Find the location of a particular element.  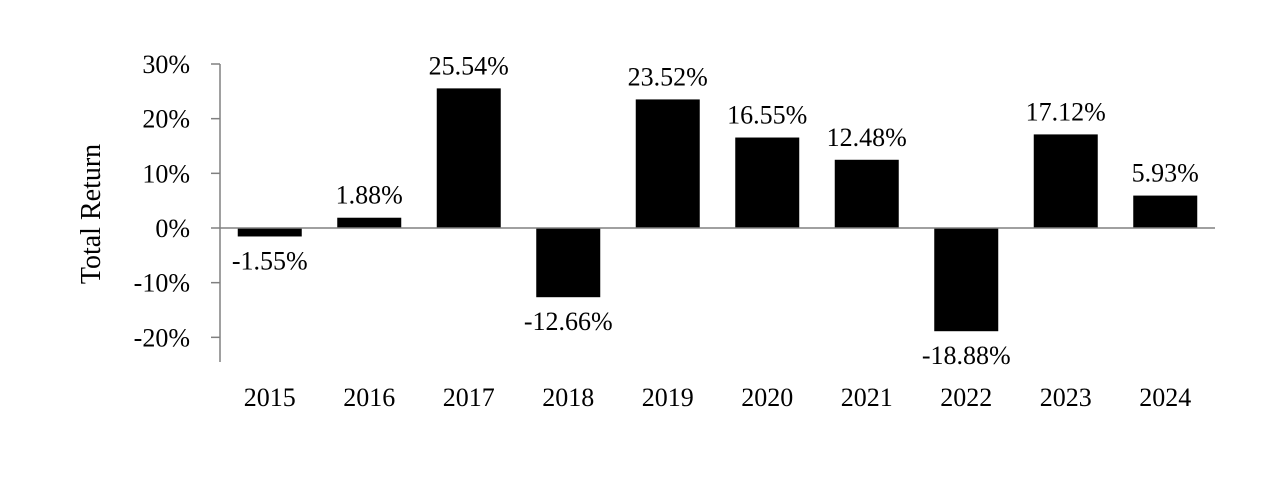

data-label-2019: 23.52% is located at coordinates (668, 76).